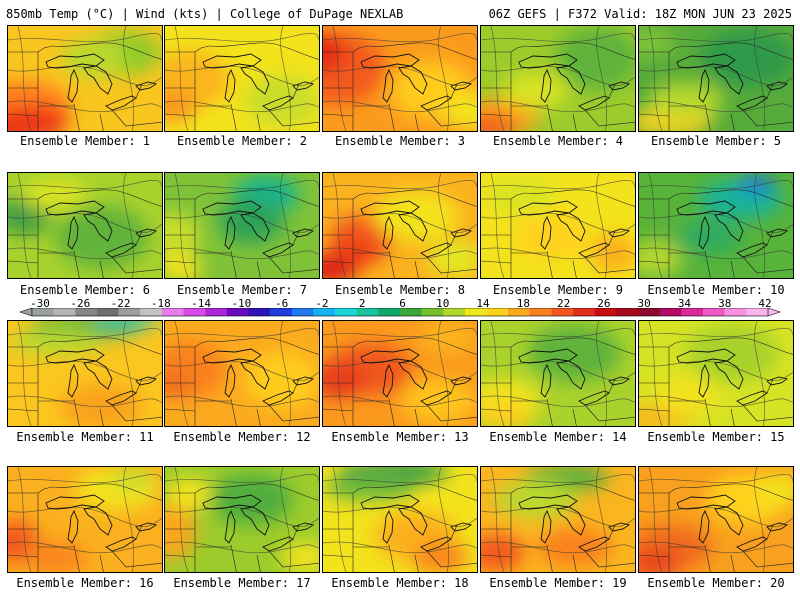  What do you see at coordinates (242, 290) in the screenshot?
I see `panel-label: Ensemble Member: 7` at bounding box center [242, 290].